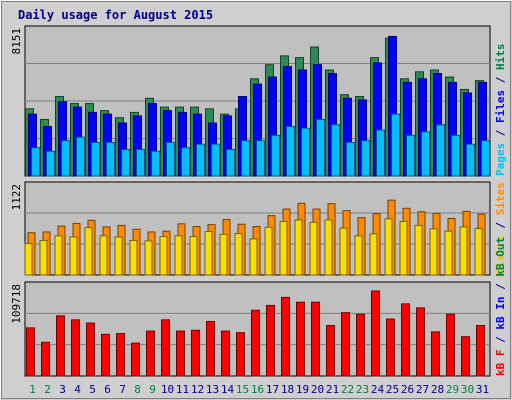 The image size is (512, 400). I want to click on x-tick-label-12: 12, so click(197, 389).